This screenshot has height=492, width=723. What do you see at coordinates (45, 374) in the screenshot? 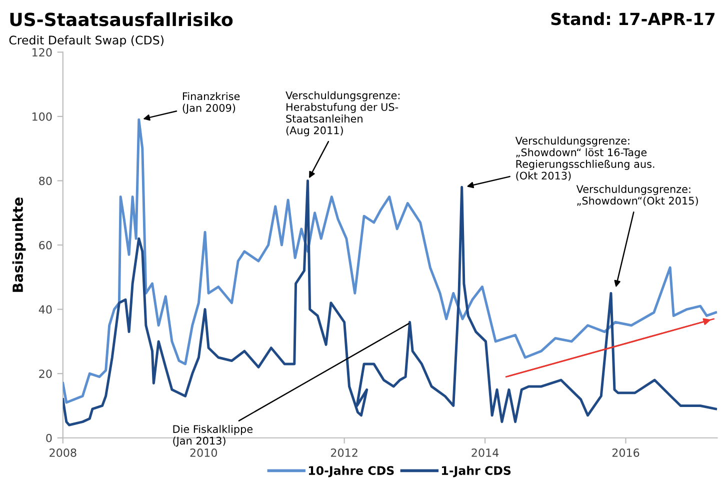
I see `y-tick-label: 20` at bounding box center [45, 374].